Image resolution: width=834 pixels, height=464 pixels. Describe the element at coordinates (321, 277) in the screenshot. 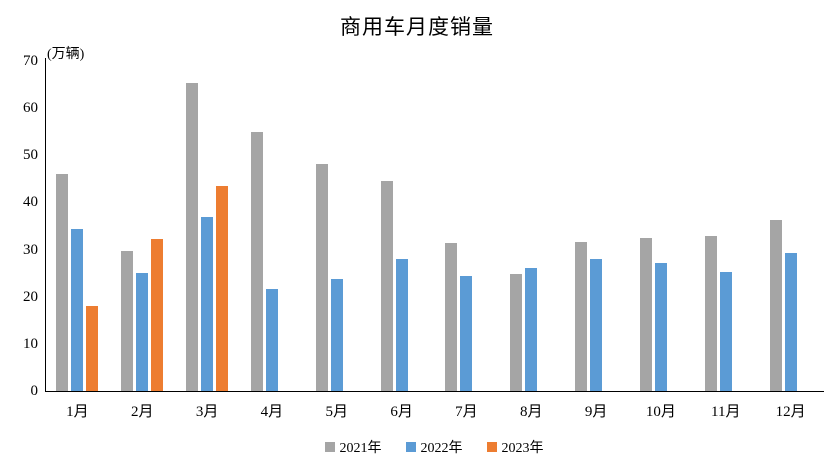

I see `bar-2021年-5月` at that location.